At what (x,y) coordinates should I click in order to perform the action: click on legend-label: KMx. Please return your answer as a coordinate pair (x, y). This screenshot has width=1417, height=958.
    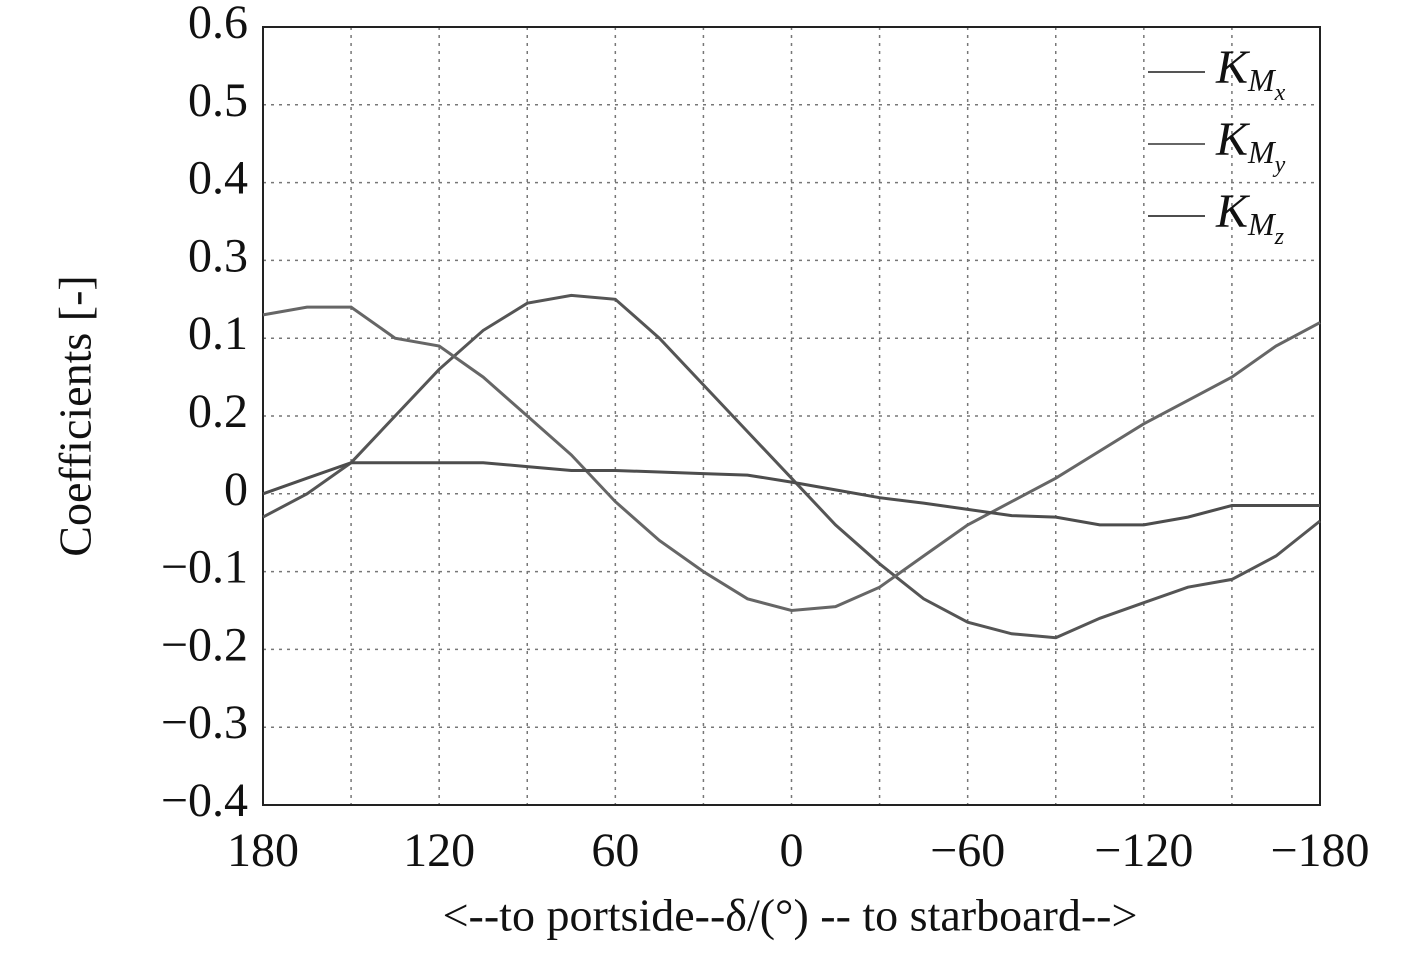
    Looking at the image, I should click on (1250, 73).